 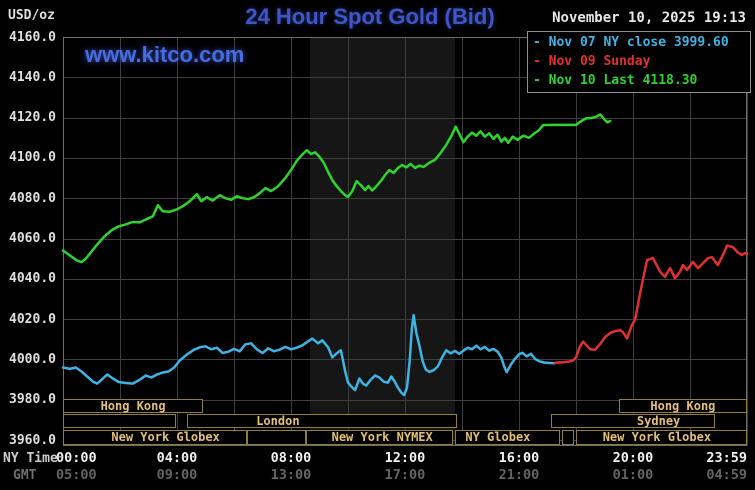 I want to click on x-tick-gmt-05:00: 05:00, so click(x=76, y=475).